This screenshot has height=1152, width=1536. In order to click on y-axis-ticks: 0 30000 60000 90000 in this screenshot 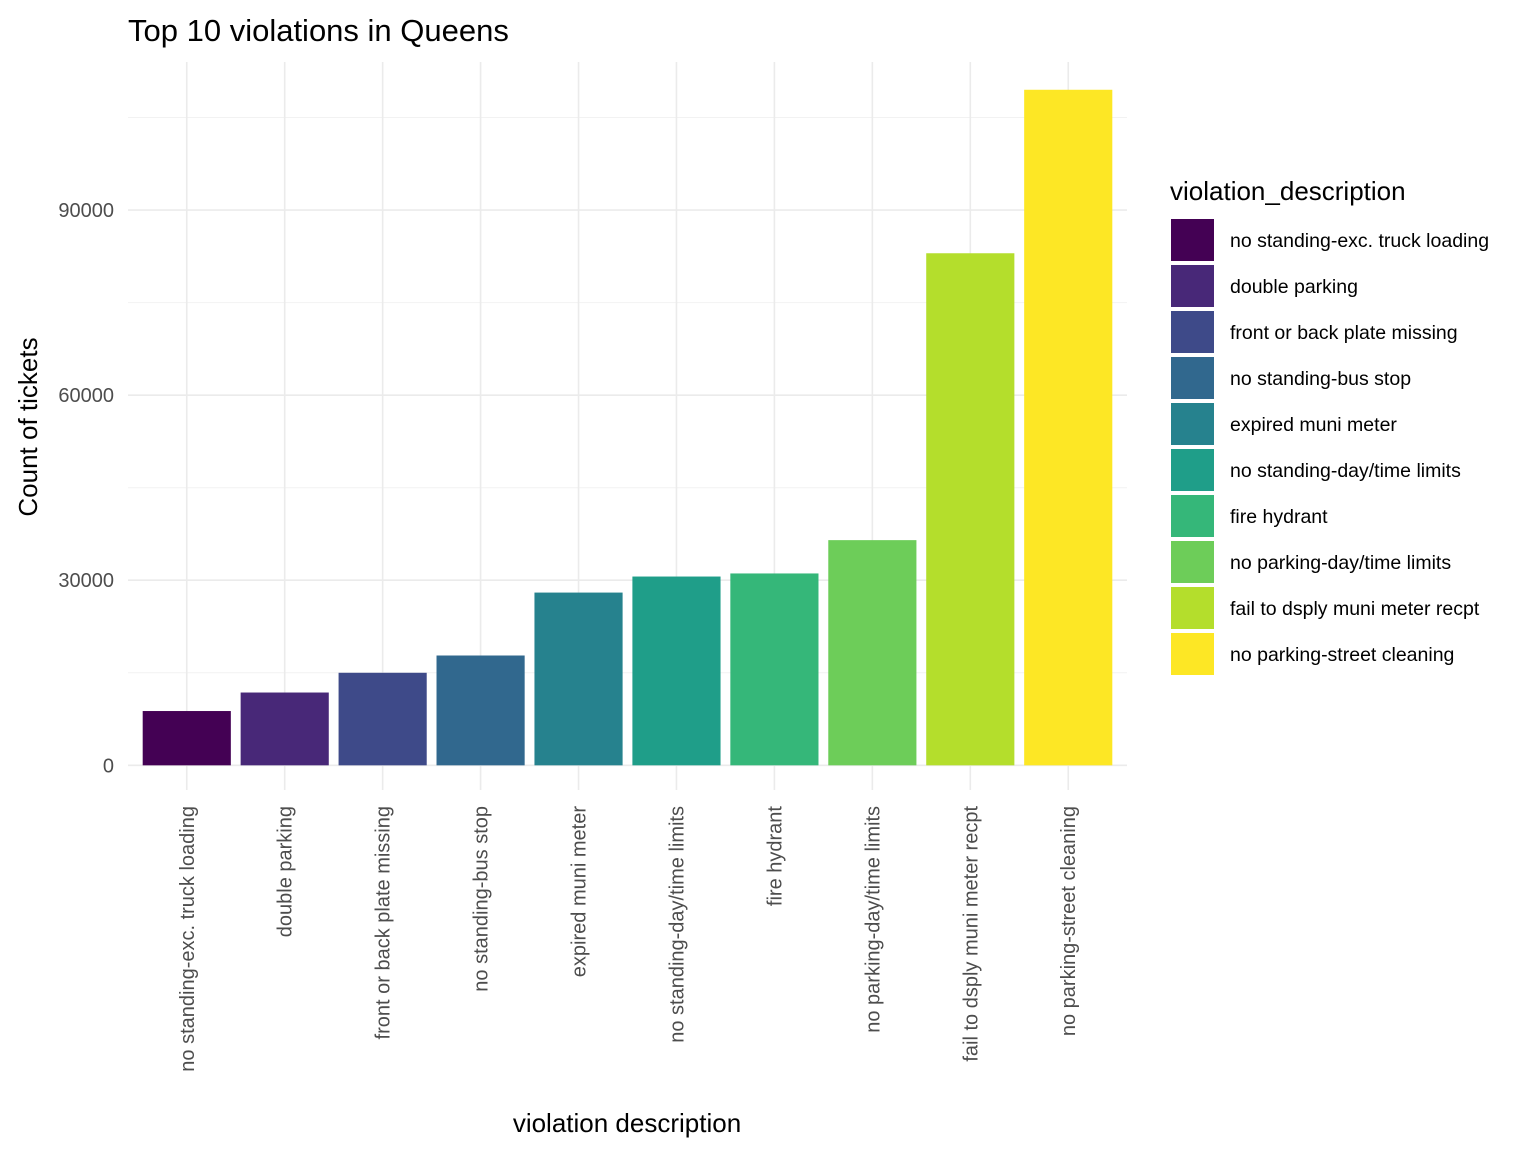, I will do `click(86, 488)`.